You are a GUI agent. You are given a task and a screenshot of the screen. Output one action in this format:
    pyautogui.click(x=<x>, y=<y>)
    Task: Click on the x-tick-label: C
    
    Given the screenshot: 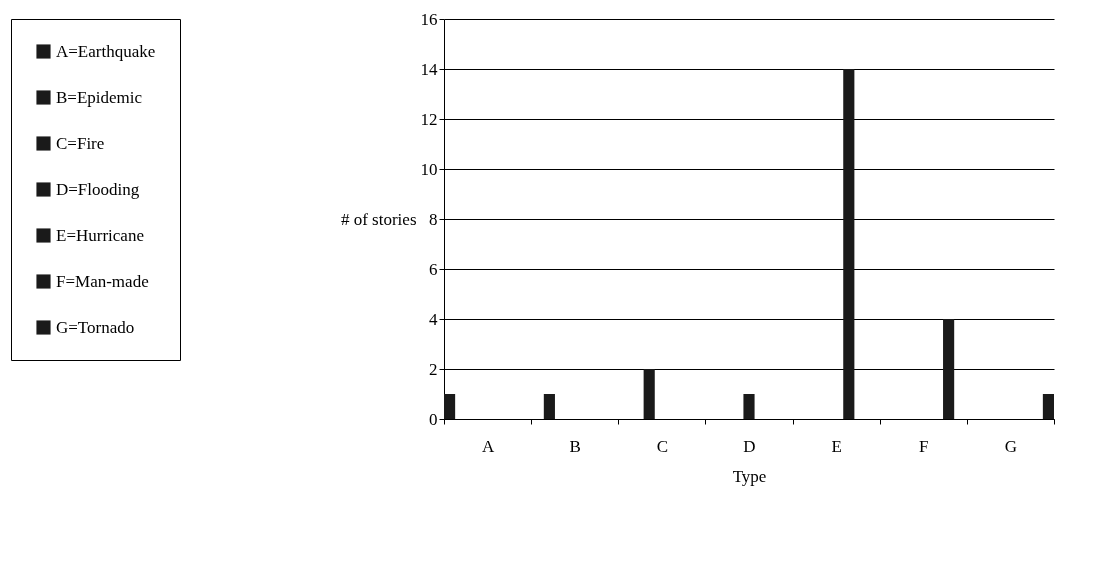 What is the action you would take?
    pyautogui.click(x=662, y=446)
    